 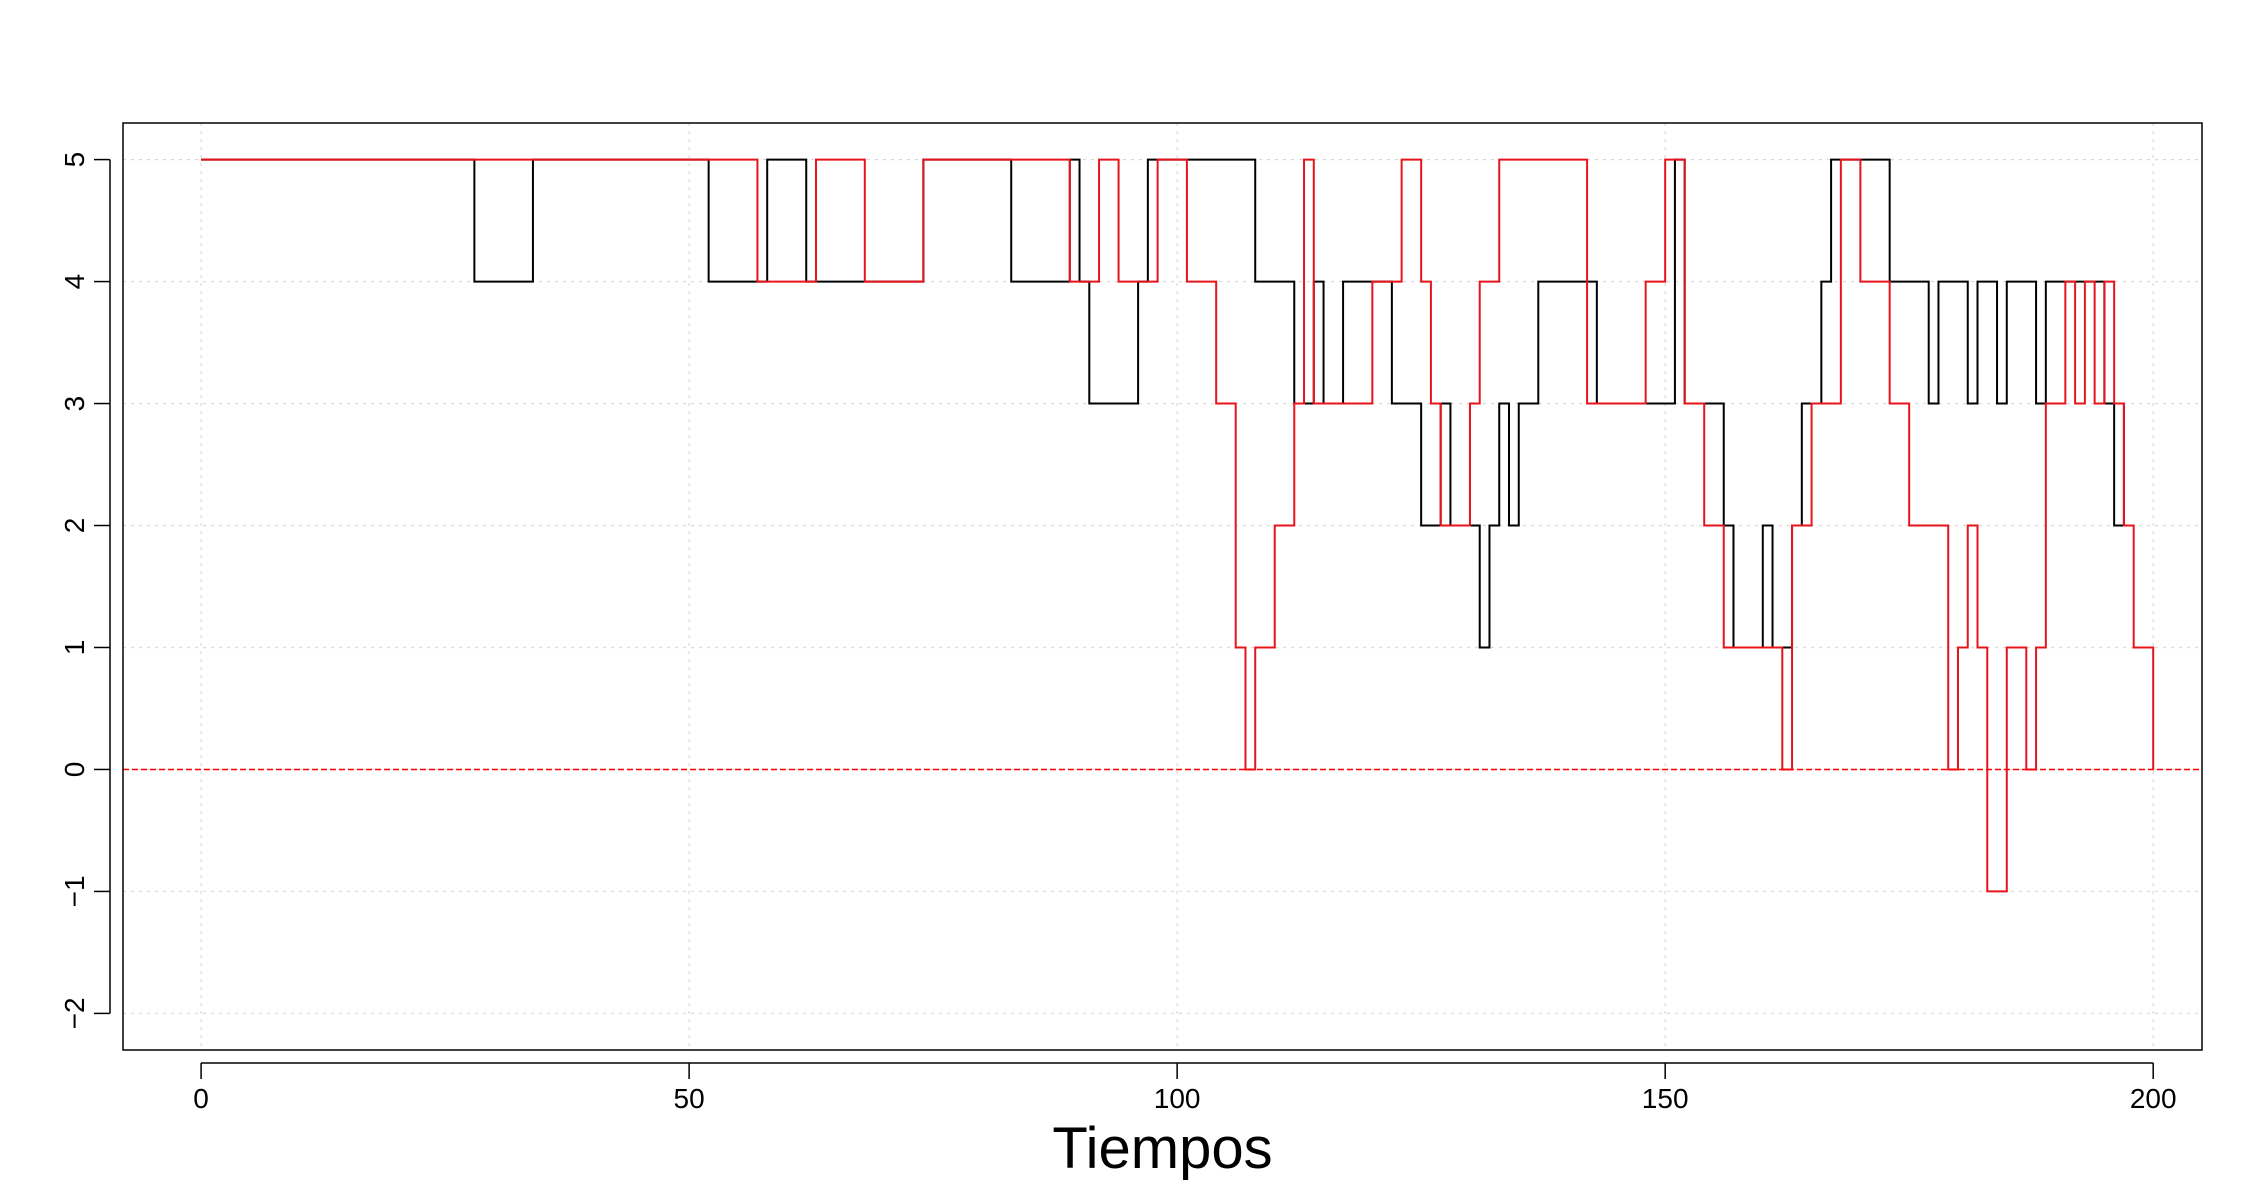 I want to click on y-axis: −2 −1 0 1 2 3 4 5, so click(x=85, y=590).